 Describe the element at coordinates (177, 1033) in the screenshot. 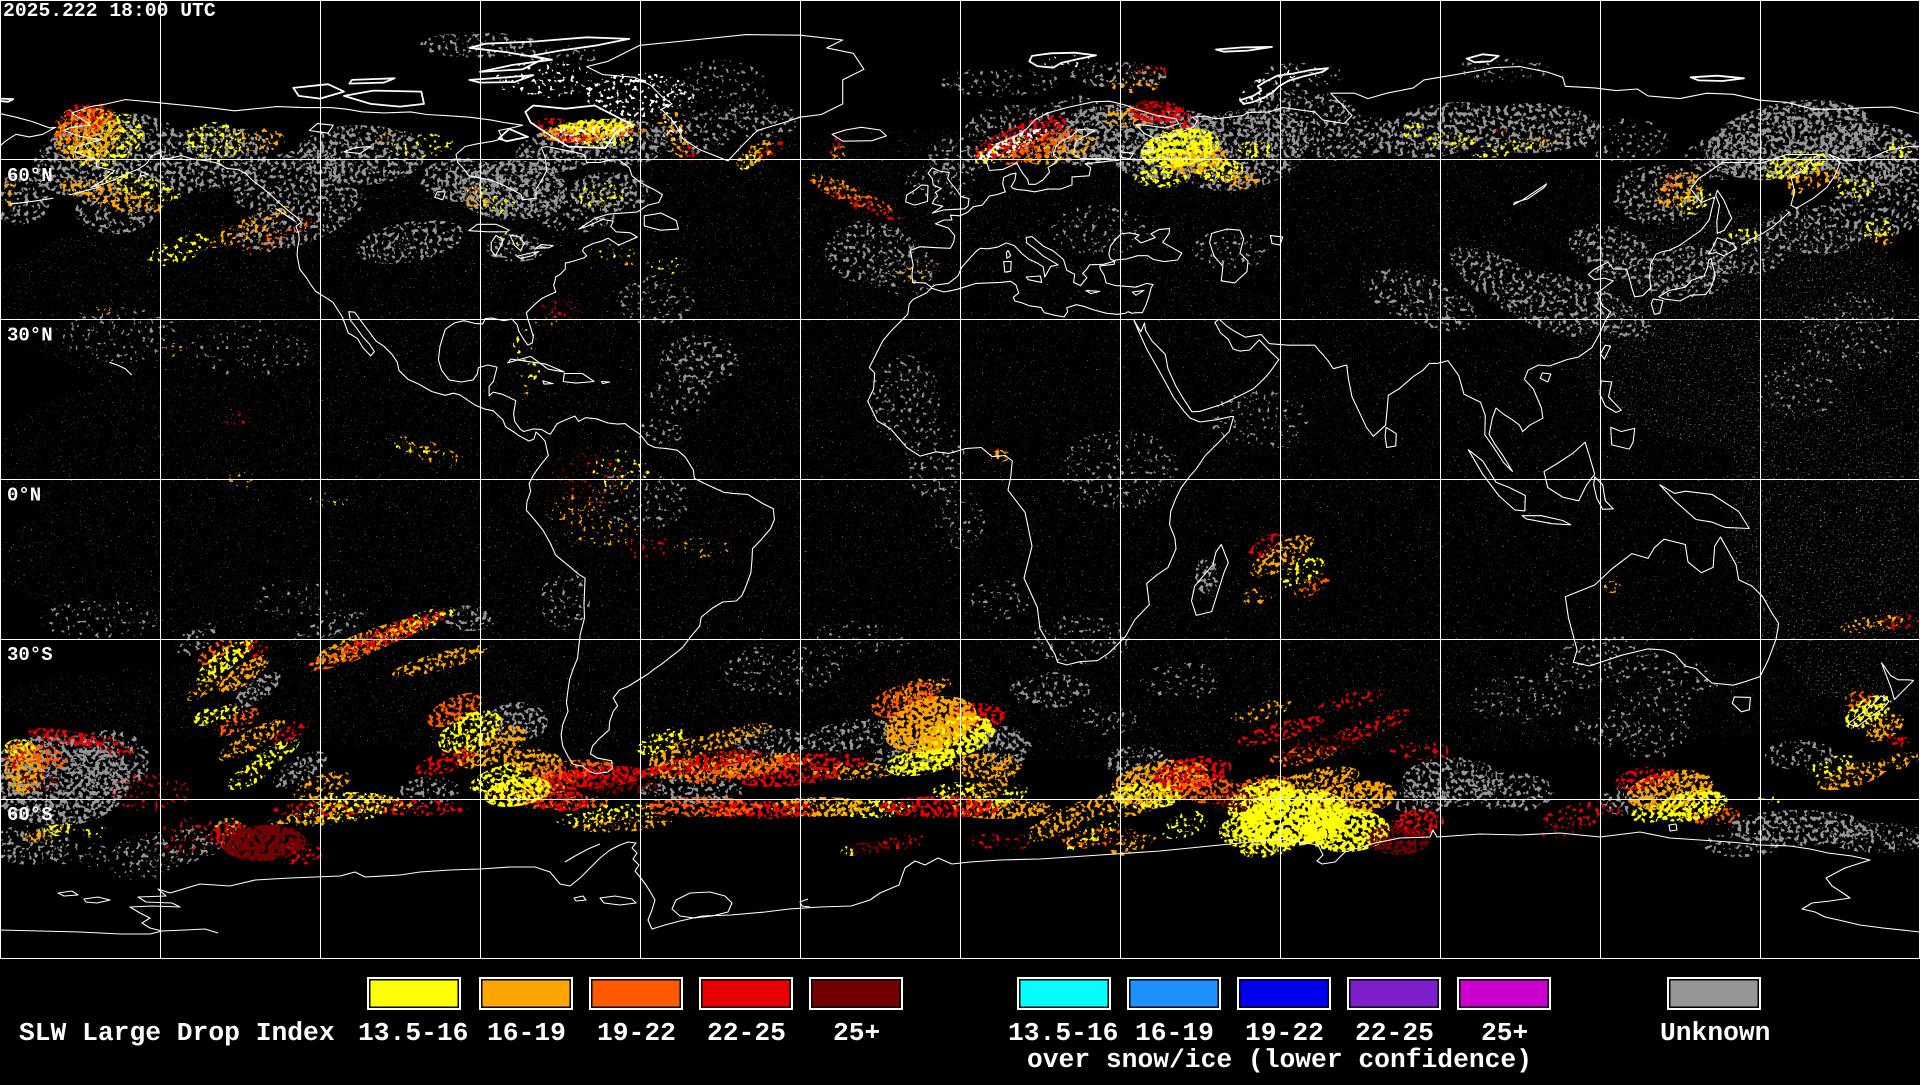

I see `svg-text: SLW Large Drop Index` at that location.